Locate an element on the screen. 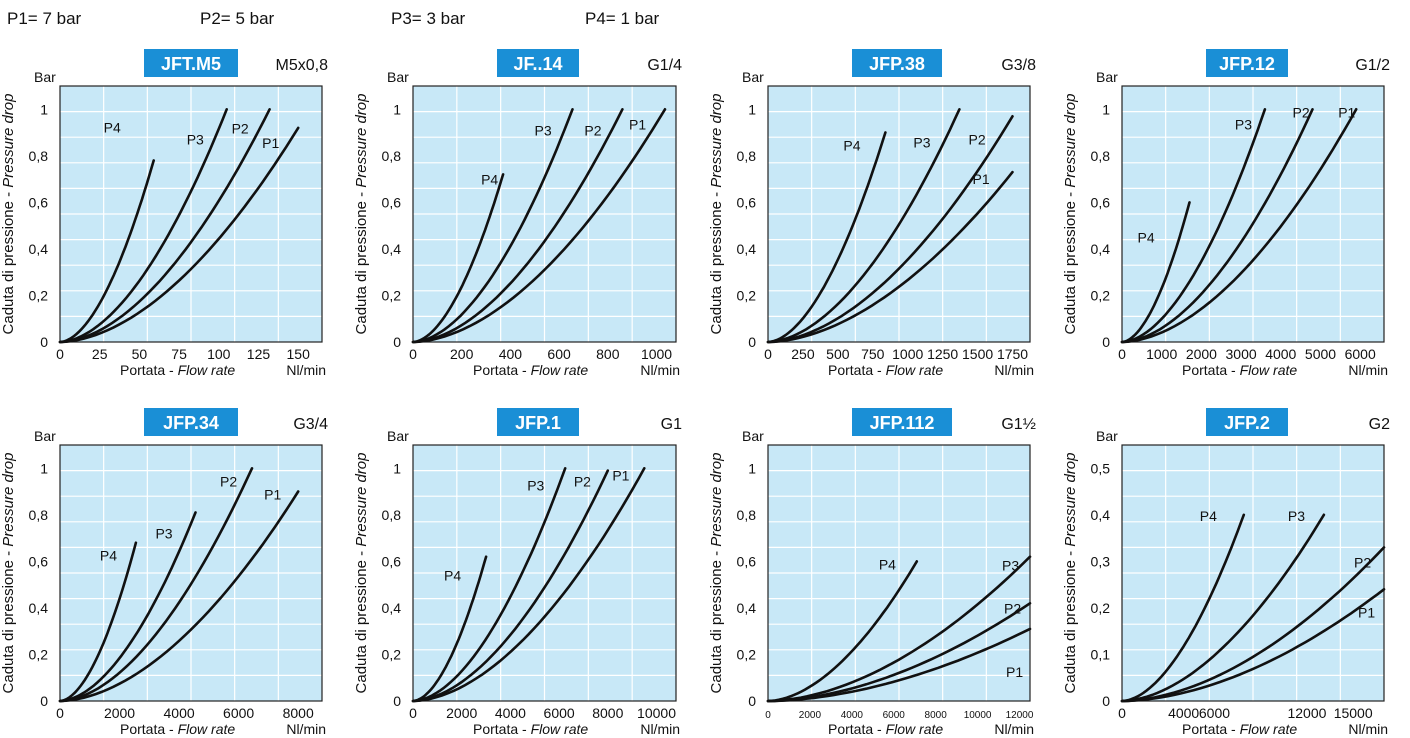  legend-p4: P4= 1 bar is located at coordinates (622, 18).